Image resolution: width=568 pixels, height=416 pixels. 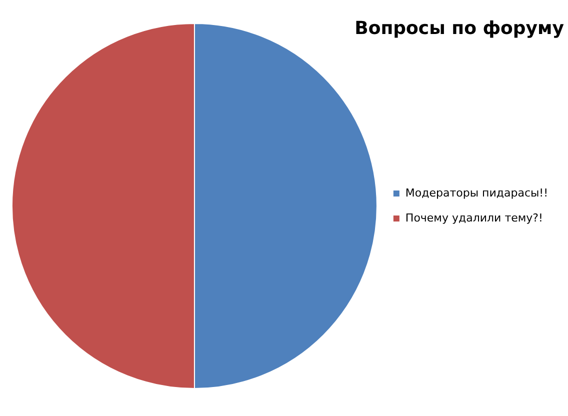 What do you see at coordinates (474, 217) in the screenshot?
I see `legend-label: Почему удалили тему?!` at bounding box center [474, 217].